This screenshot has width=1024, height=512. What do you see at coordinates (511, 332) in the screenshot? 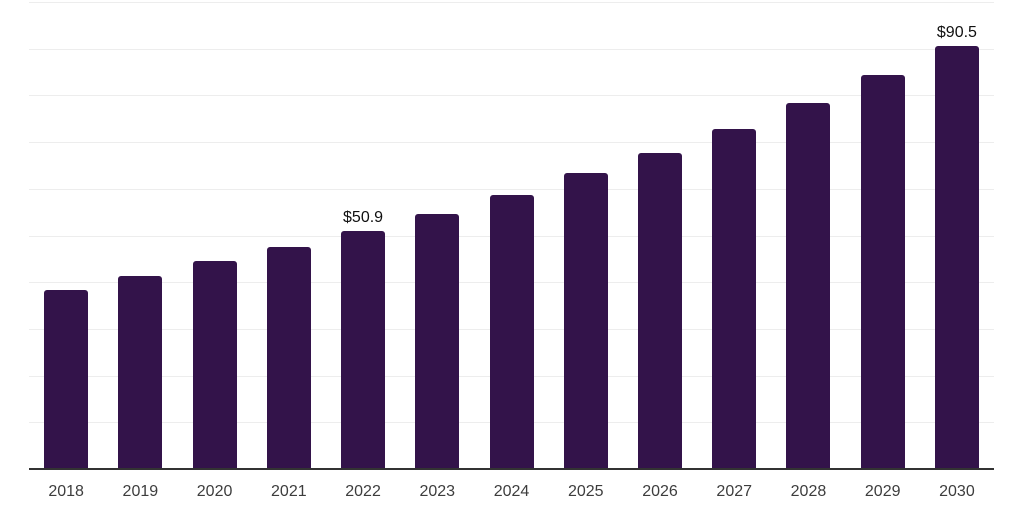
I see `bar-2024` at bounding box center [511, 332].